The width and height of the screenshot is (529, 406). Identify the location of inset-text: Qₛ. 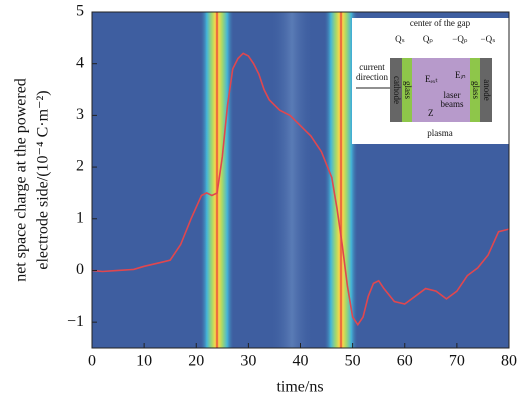
(400, 39).